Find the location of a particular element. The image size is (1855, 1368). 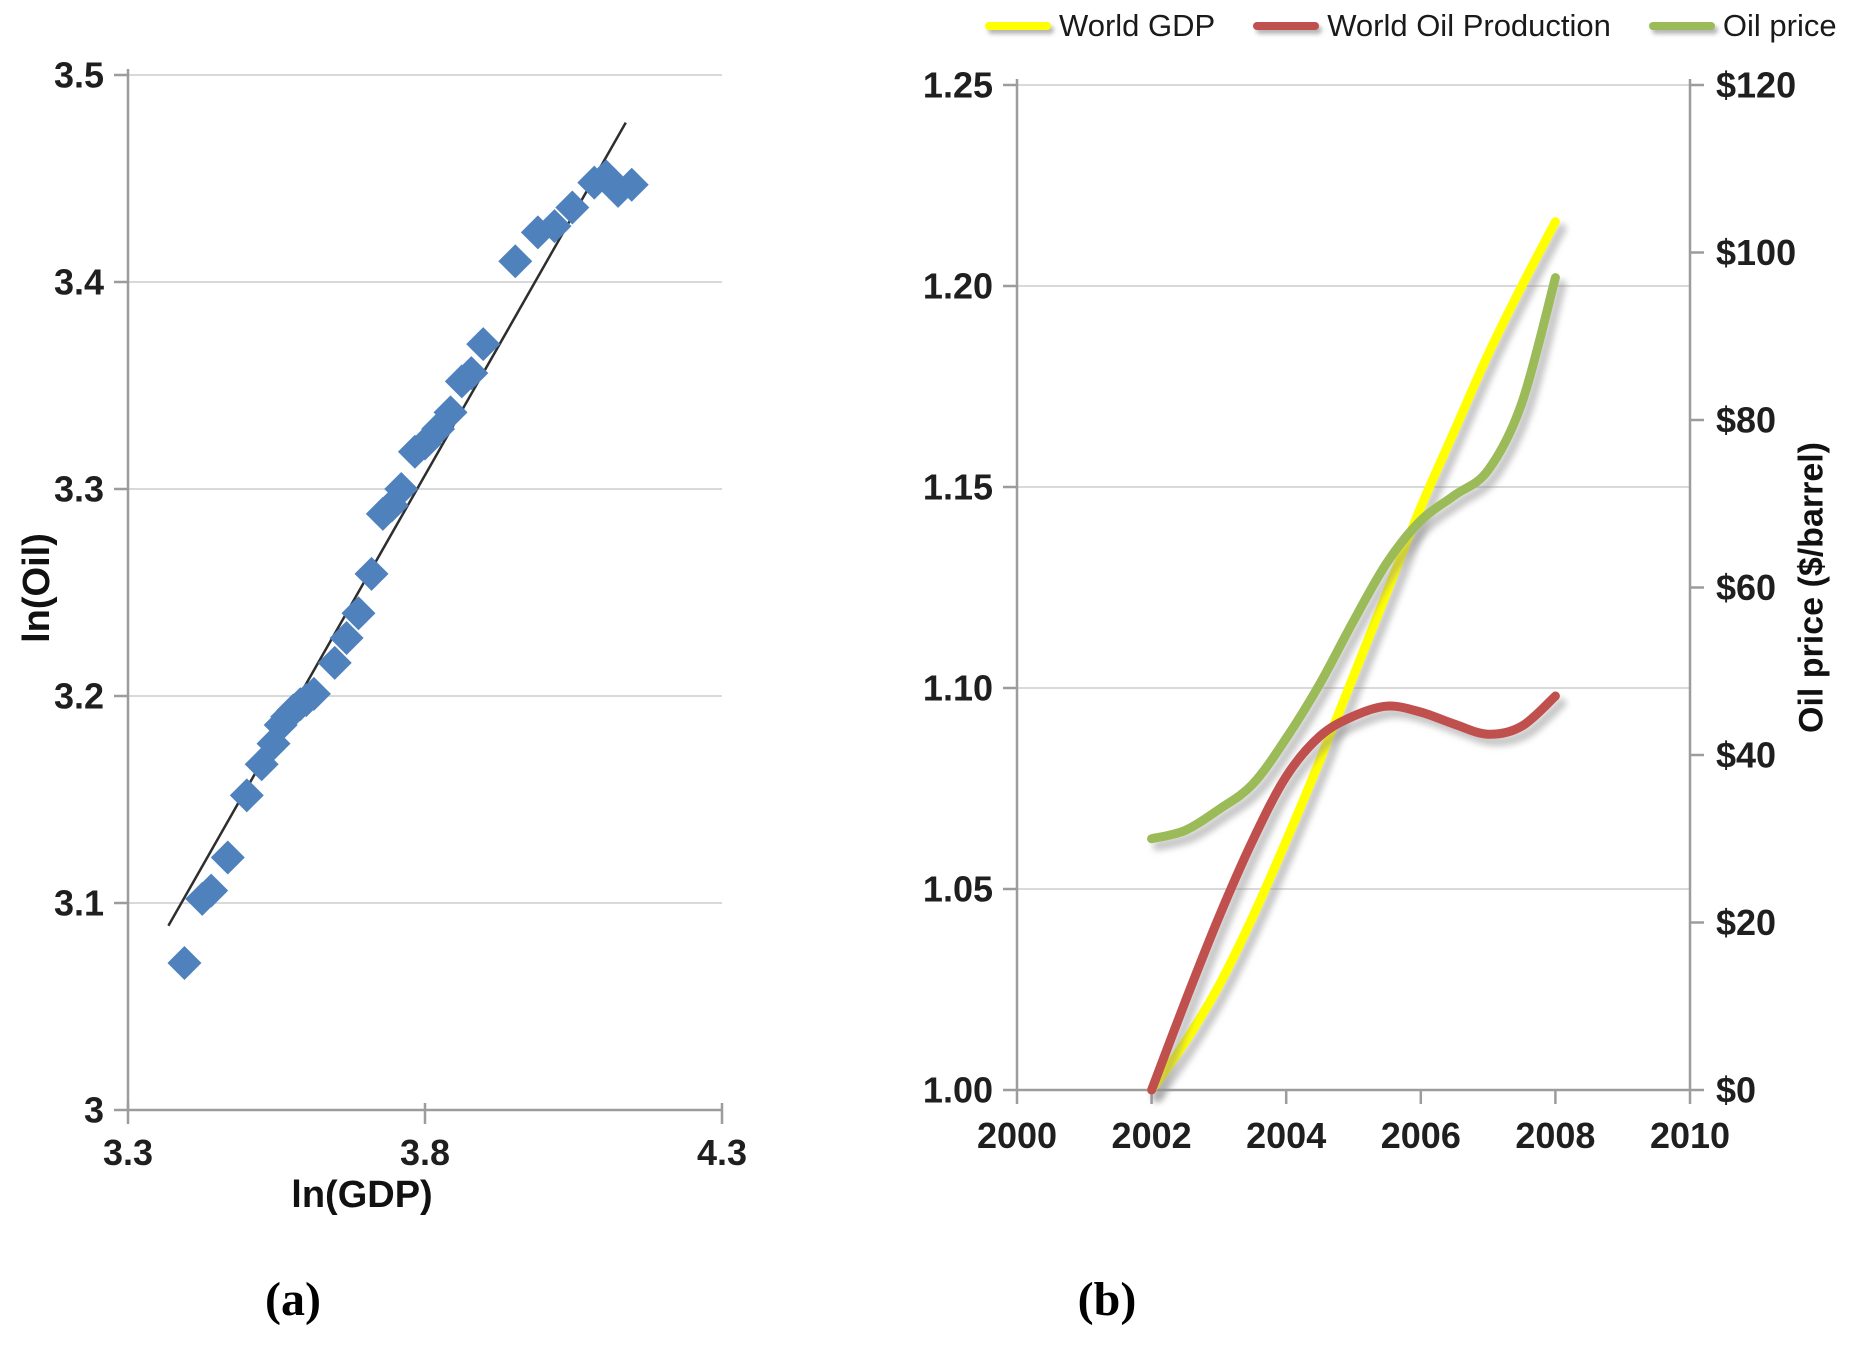

legend-swatch-world-gdp is located at coordinates (1018, 26).